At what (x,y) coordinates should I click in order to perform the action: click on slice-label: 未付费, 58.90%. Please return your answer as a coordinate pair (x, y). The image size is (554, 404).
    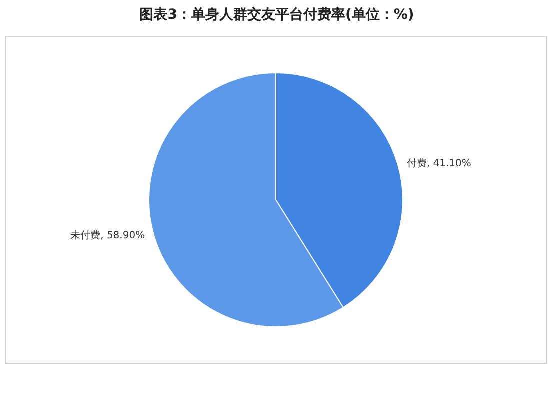
    Looking at the image, I should click on (108, 236).